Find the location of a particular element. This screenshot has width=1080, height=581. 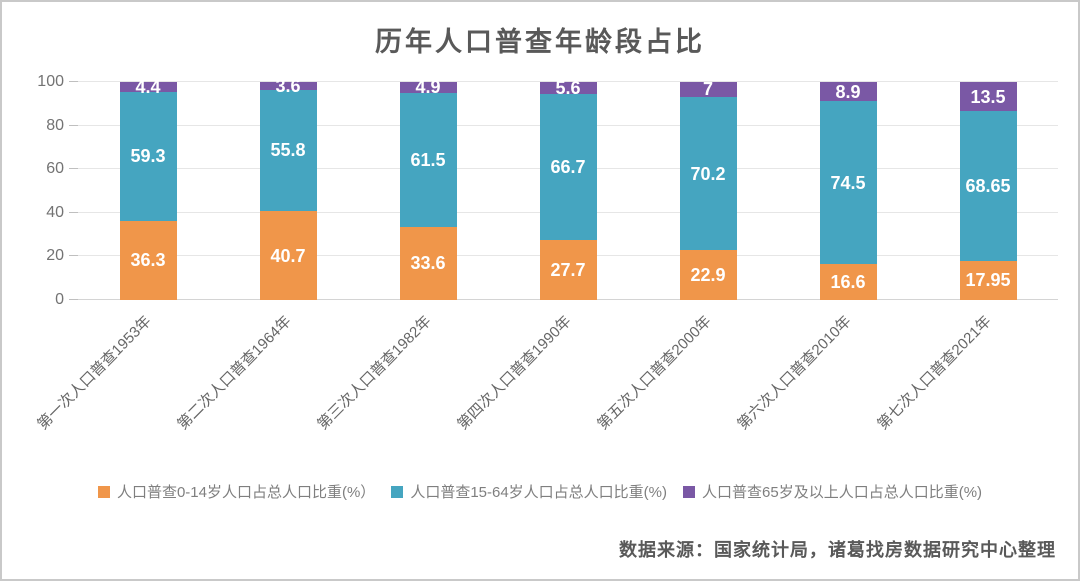

bar-4: 27.7 66.7 5.6 is located at coordinates (568, 189).